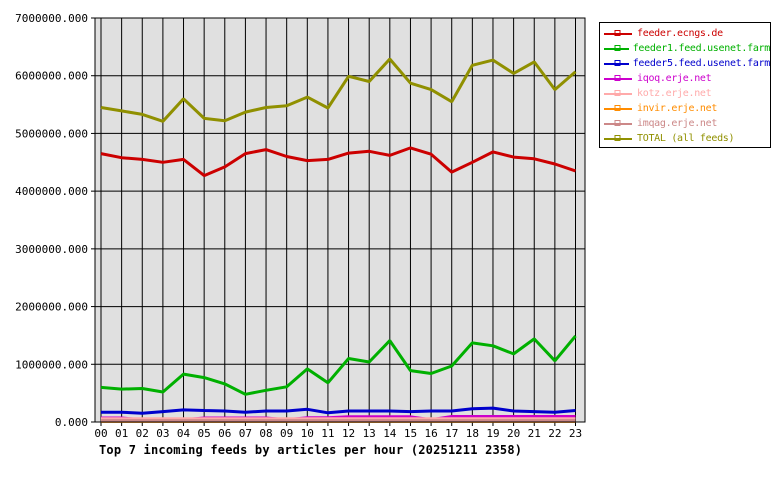 The height and width of the screenshot is (480, 780). Describe the element at coordinates (338, 161) in the screenshot. I see `series-line-feeder-ecngs-de` at that location.